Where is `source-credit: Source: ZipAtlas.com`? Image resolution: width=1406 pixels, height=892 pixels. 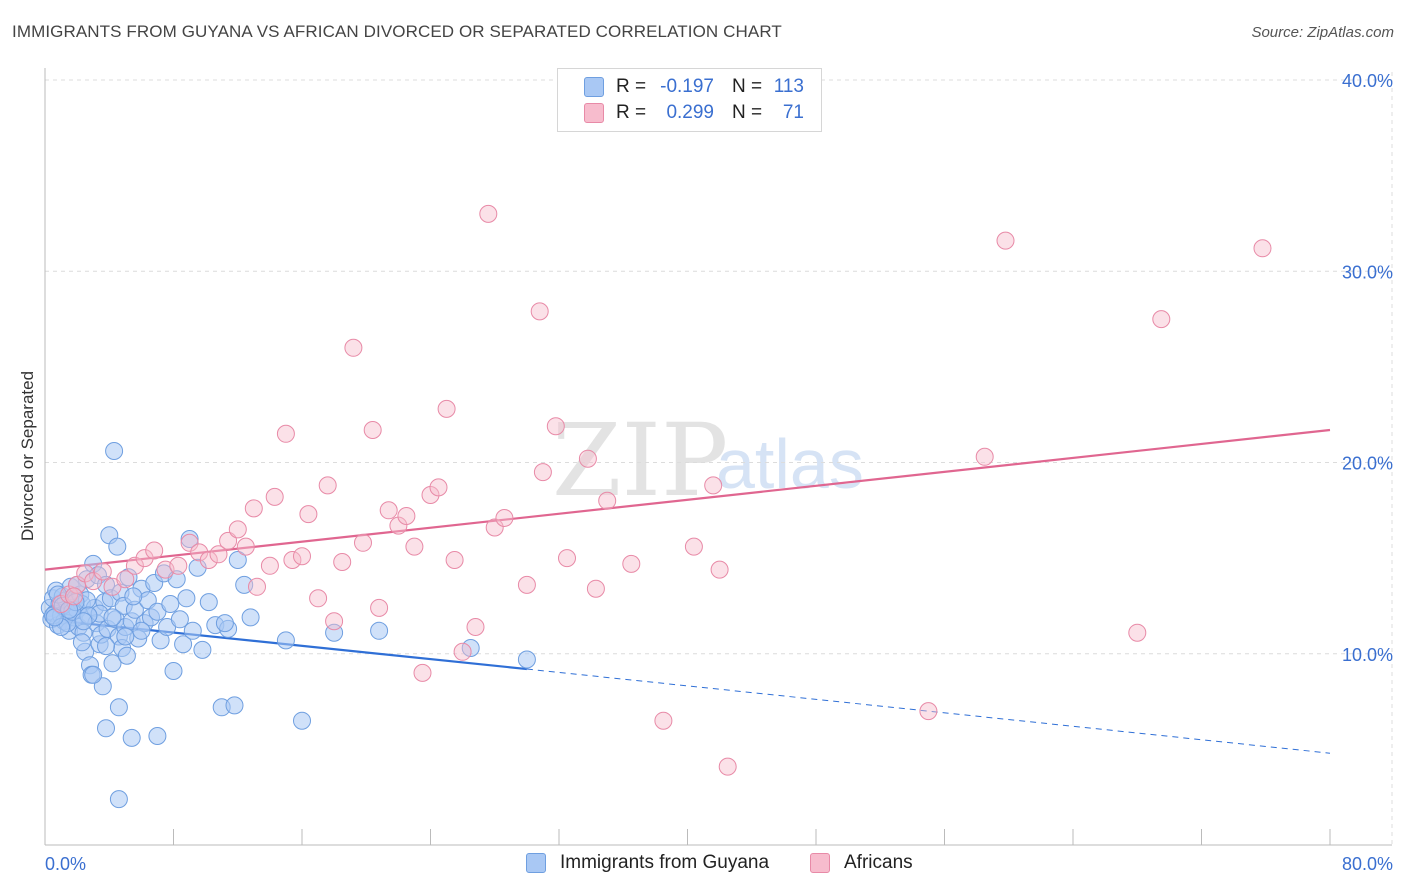 source-credit: Source: ZipAtlas.com is located at coordinates (1322, 32).